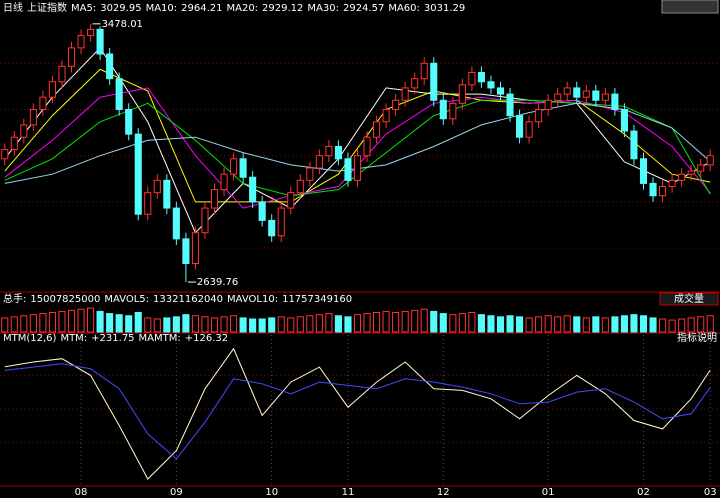  Describe the element at coordinates (443, 492) in the screenshot. I see `x-tick-label: 12` at that location.